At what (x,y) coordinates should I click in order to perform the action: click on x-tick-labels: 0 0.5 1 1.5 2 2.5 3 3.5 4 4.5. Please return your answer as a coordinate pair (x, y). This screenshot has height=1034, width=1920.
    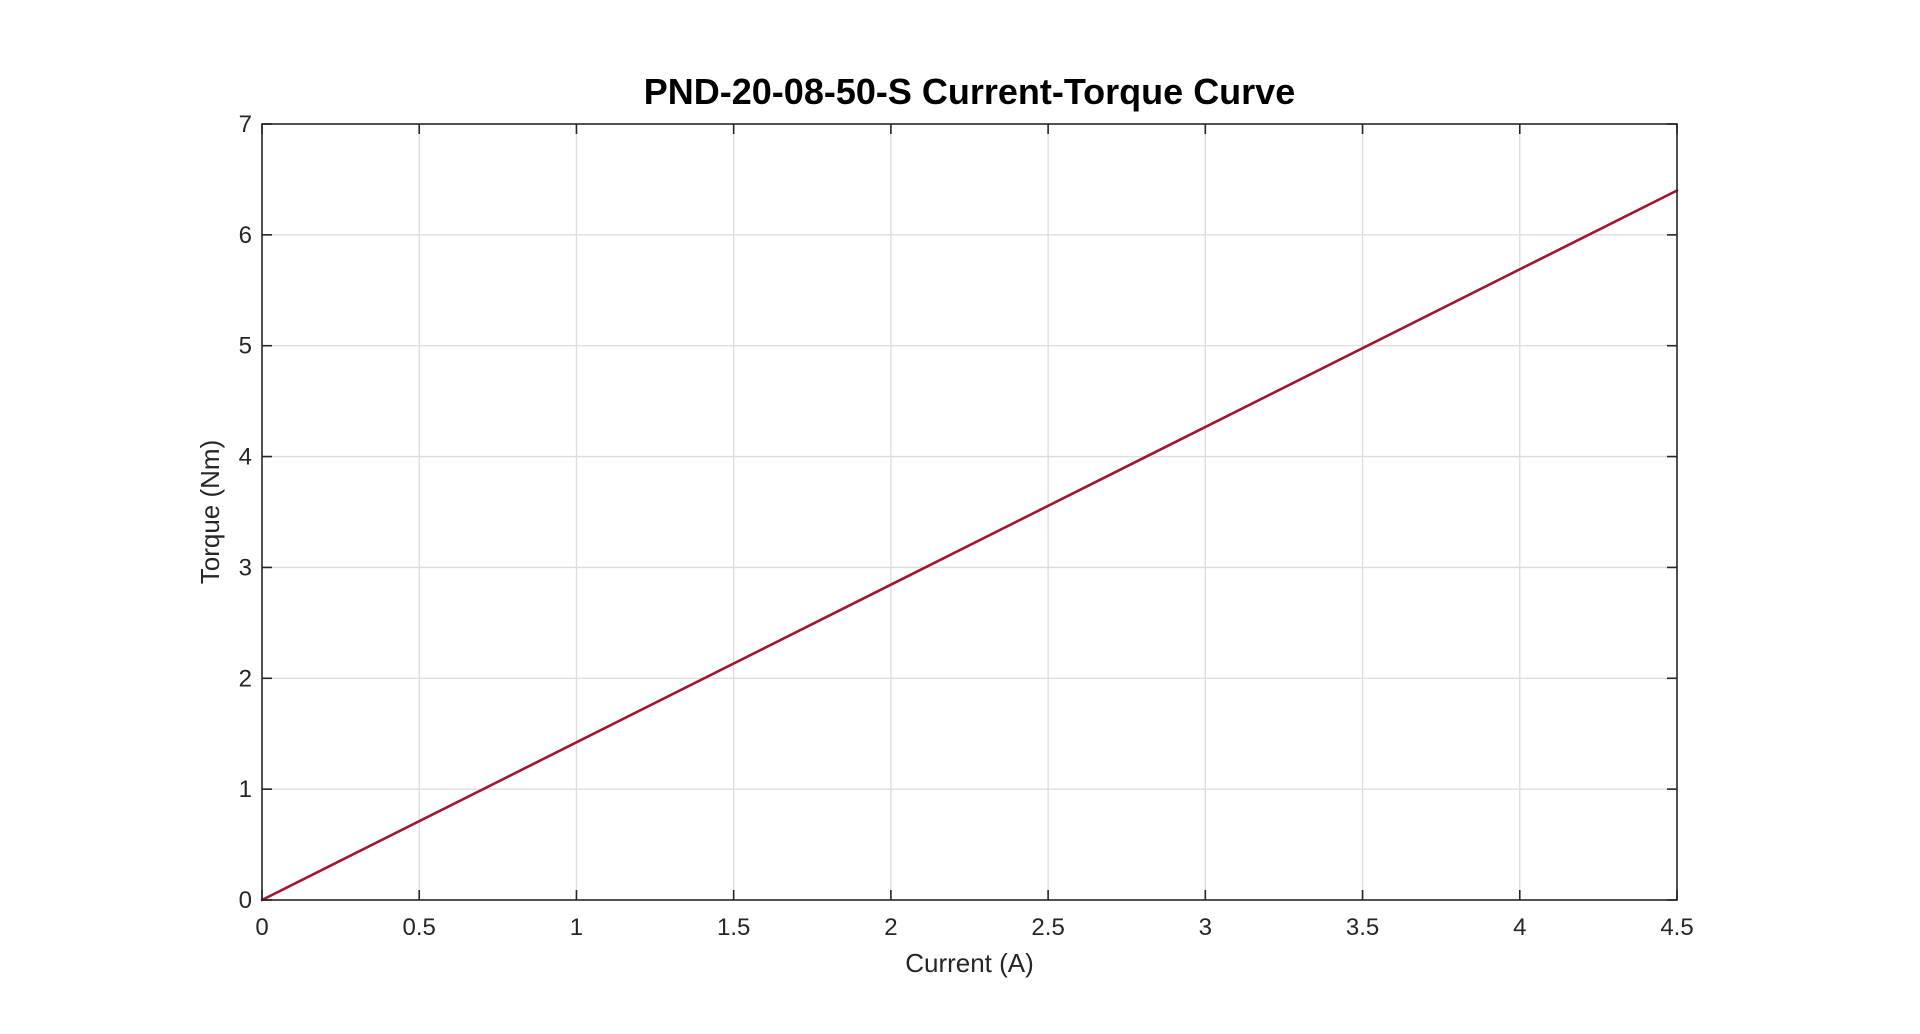
    Looking at the image, I should click on (974, 927).